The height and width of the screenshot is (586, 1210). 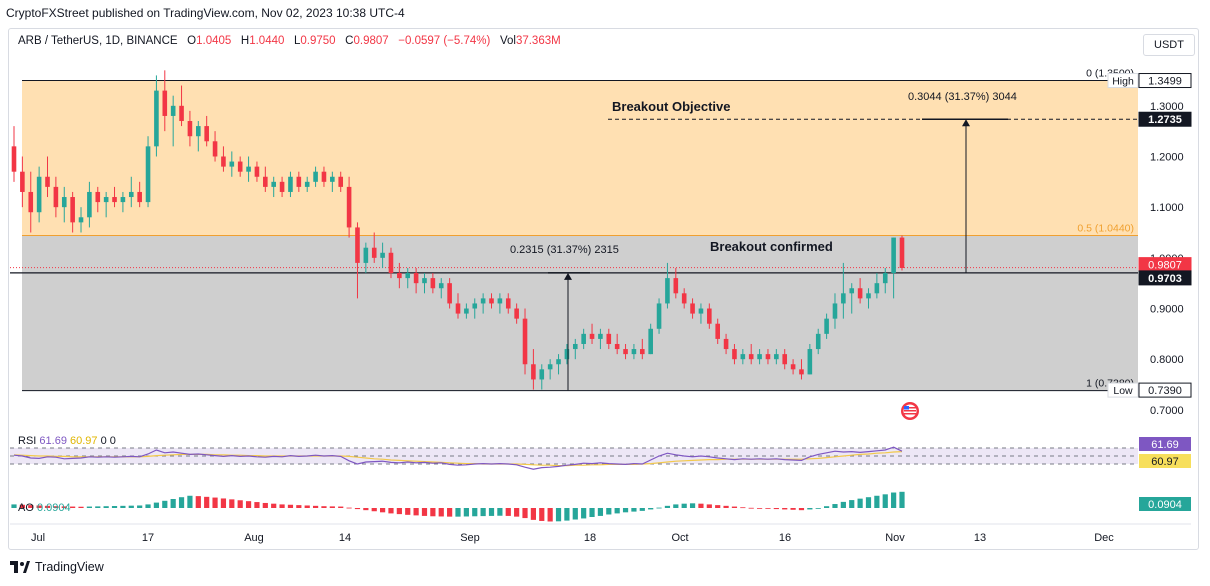 I want to click on price-tag-value: 1.2735, so click(x=1165, y=120).